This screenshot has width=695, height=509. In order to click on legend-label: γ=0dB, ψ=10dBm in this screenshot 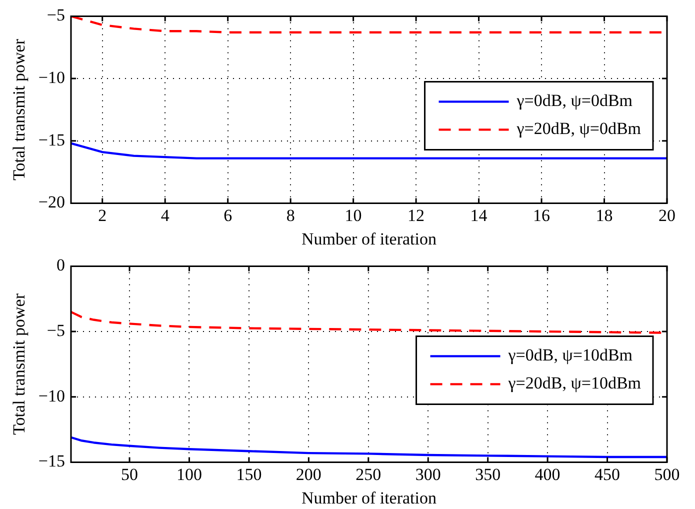, I will do `click(570, 355)`.